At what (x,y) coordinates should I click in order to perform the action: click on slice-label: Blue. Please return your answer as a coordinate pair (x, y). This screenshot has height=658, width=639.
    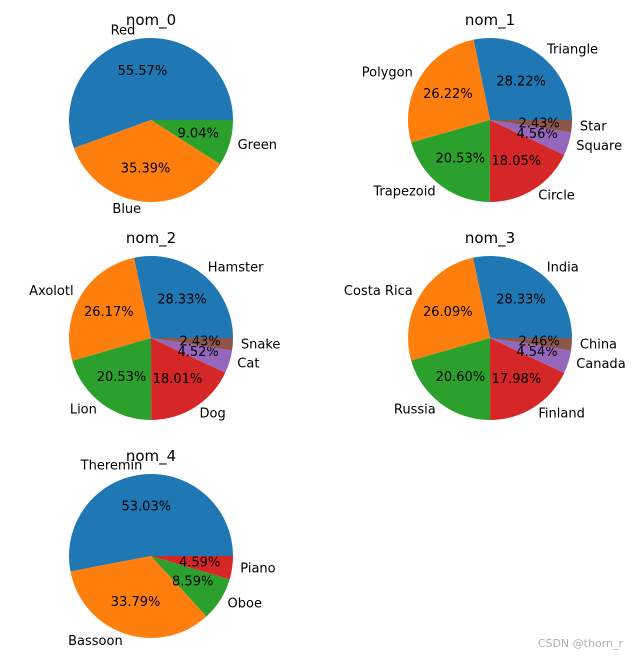
    Looking at the image, I should click on (126, 209).